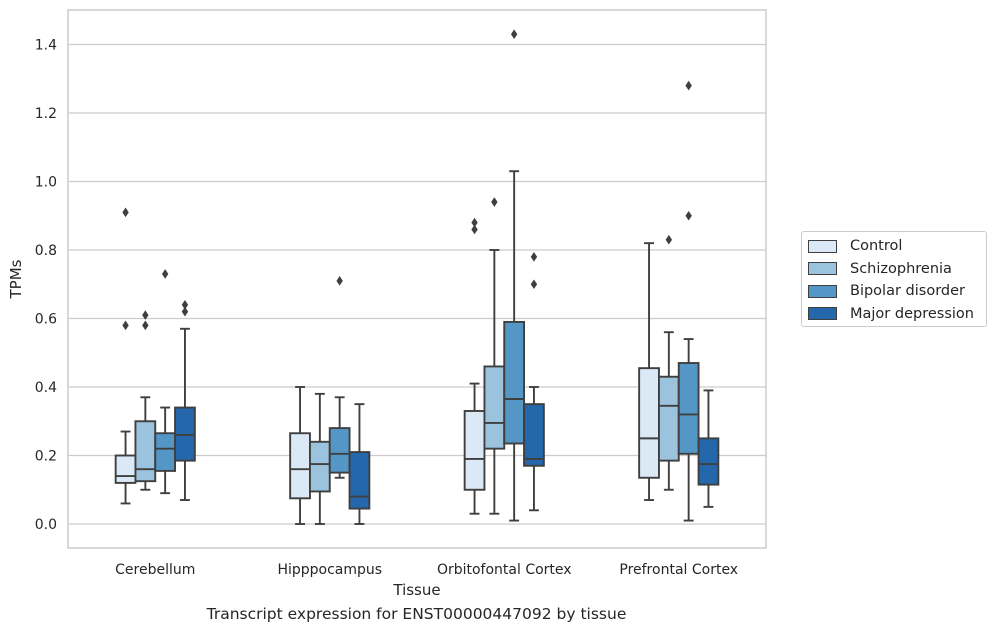 This screenshot has width=997, height=634. What do you see at coordinates (155, 570) in the screenshot?
I see `x-tick-label: Cerebellum` at bounding box center [155, 570].